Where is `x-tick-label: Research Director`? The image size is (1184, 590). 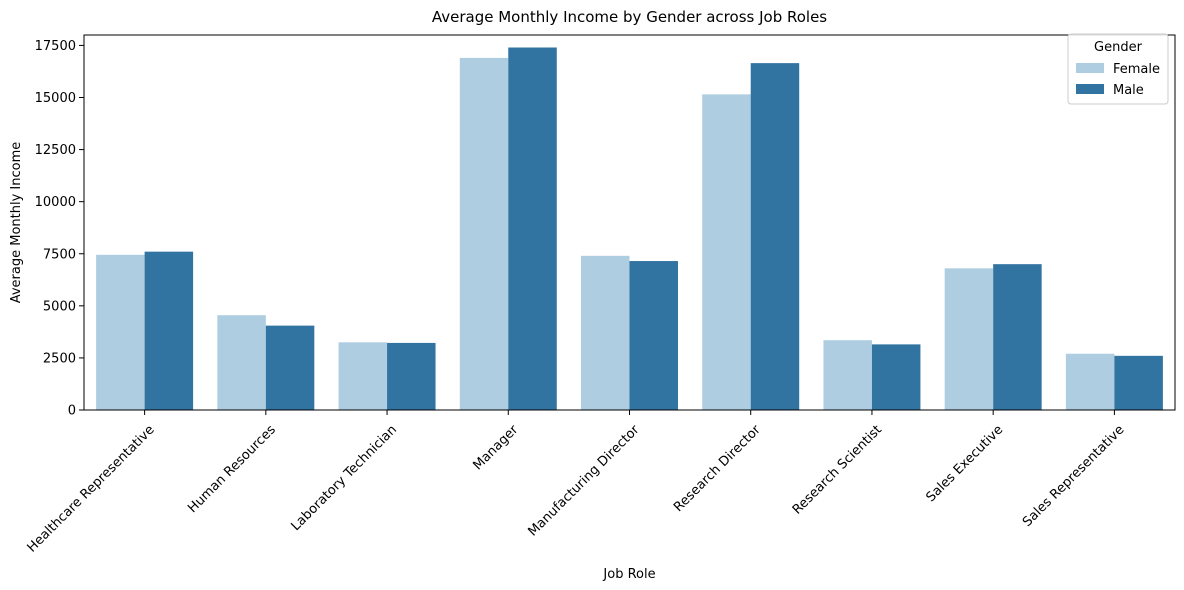
x-tick-label: Research Director is located at coordinates (717, 468).